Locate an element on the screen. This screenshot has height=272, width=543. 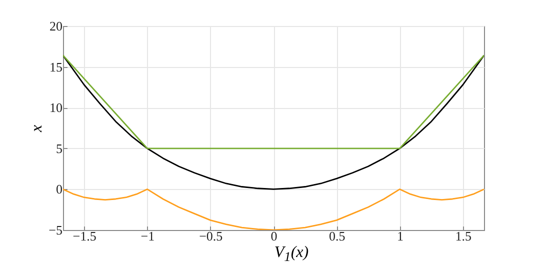
x-tick-label: −1 is located at coordinates (147, 236).